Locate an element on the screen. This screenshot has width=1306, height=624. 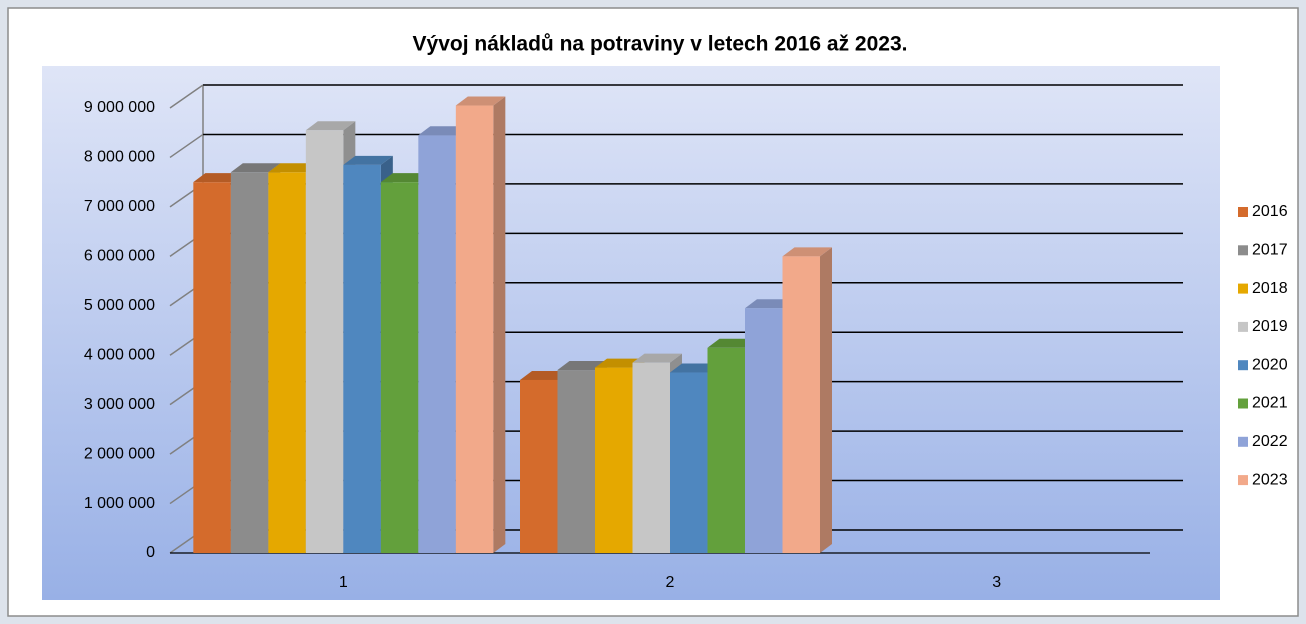
legend-label: 2019 is located at coordinates (1270, 326).